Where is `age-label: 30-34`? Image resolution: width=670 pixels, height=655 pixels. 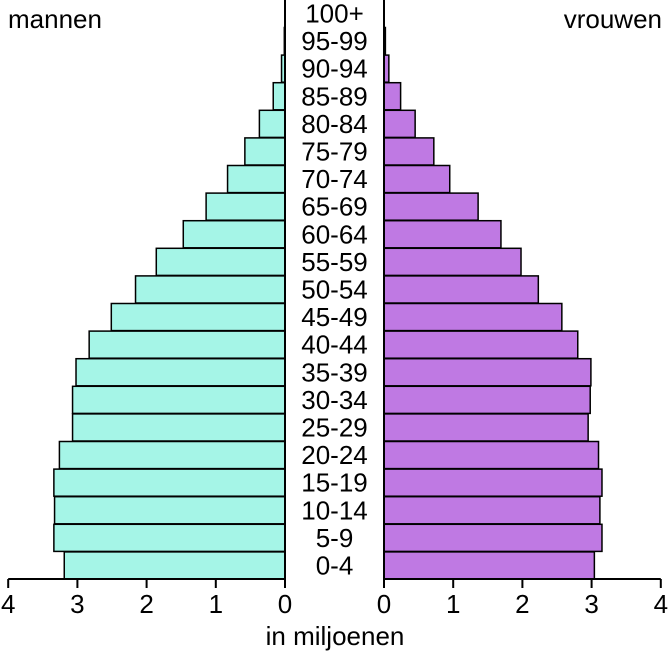 age-label: 30-34 is located at coordinates (334, 400).